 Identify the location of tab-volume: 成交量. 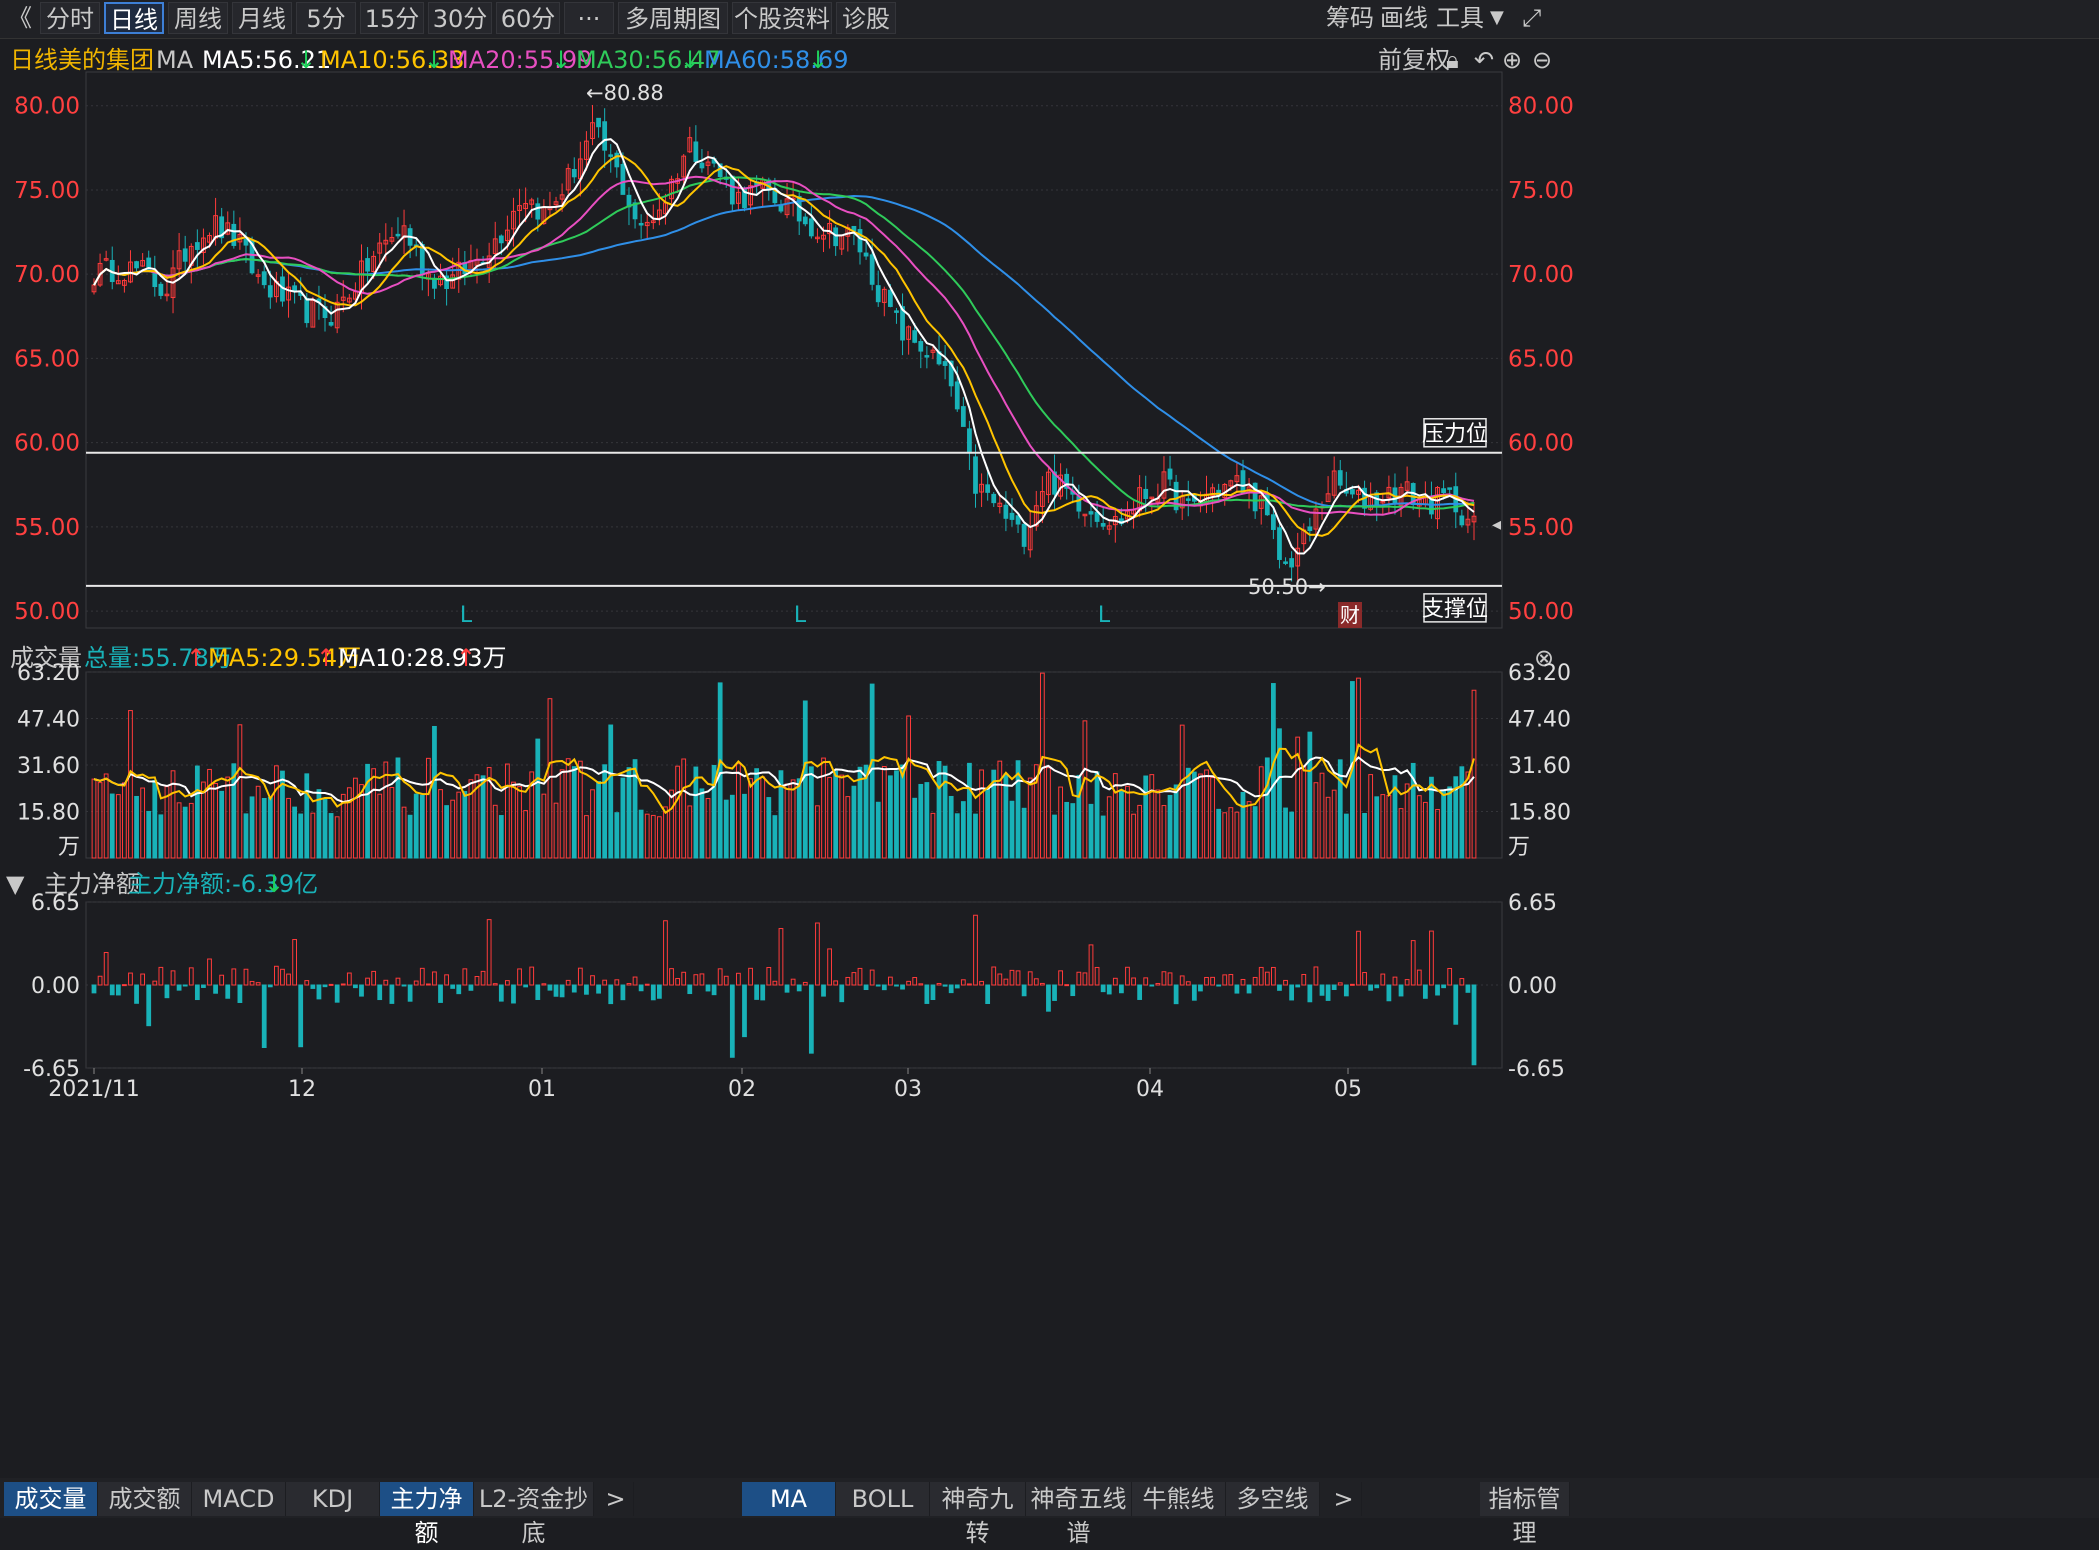
(51, 1499).